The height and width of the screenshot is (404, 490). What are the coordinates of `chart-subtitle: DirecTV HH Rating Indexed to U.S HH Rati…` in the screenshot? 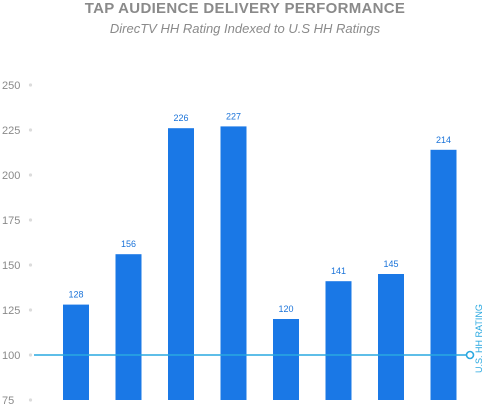 It's located at (245, 28).